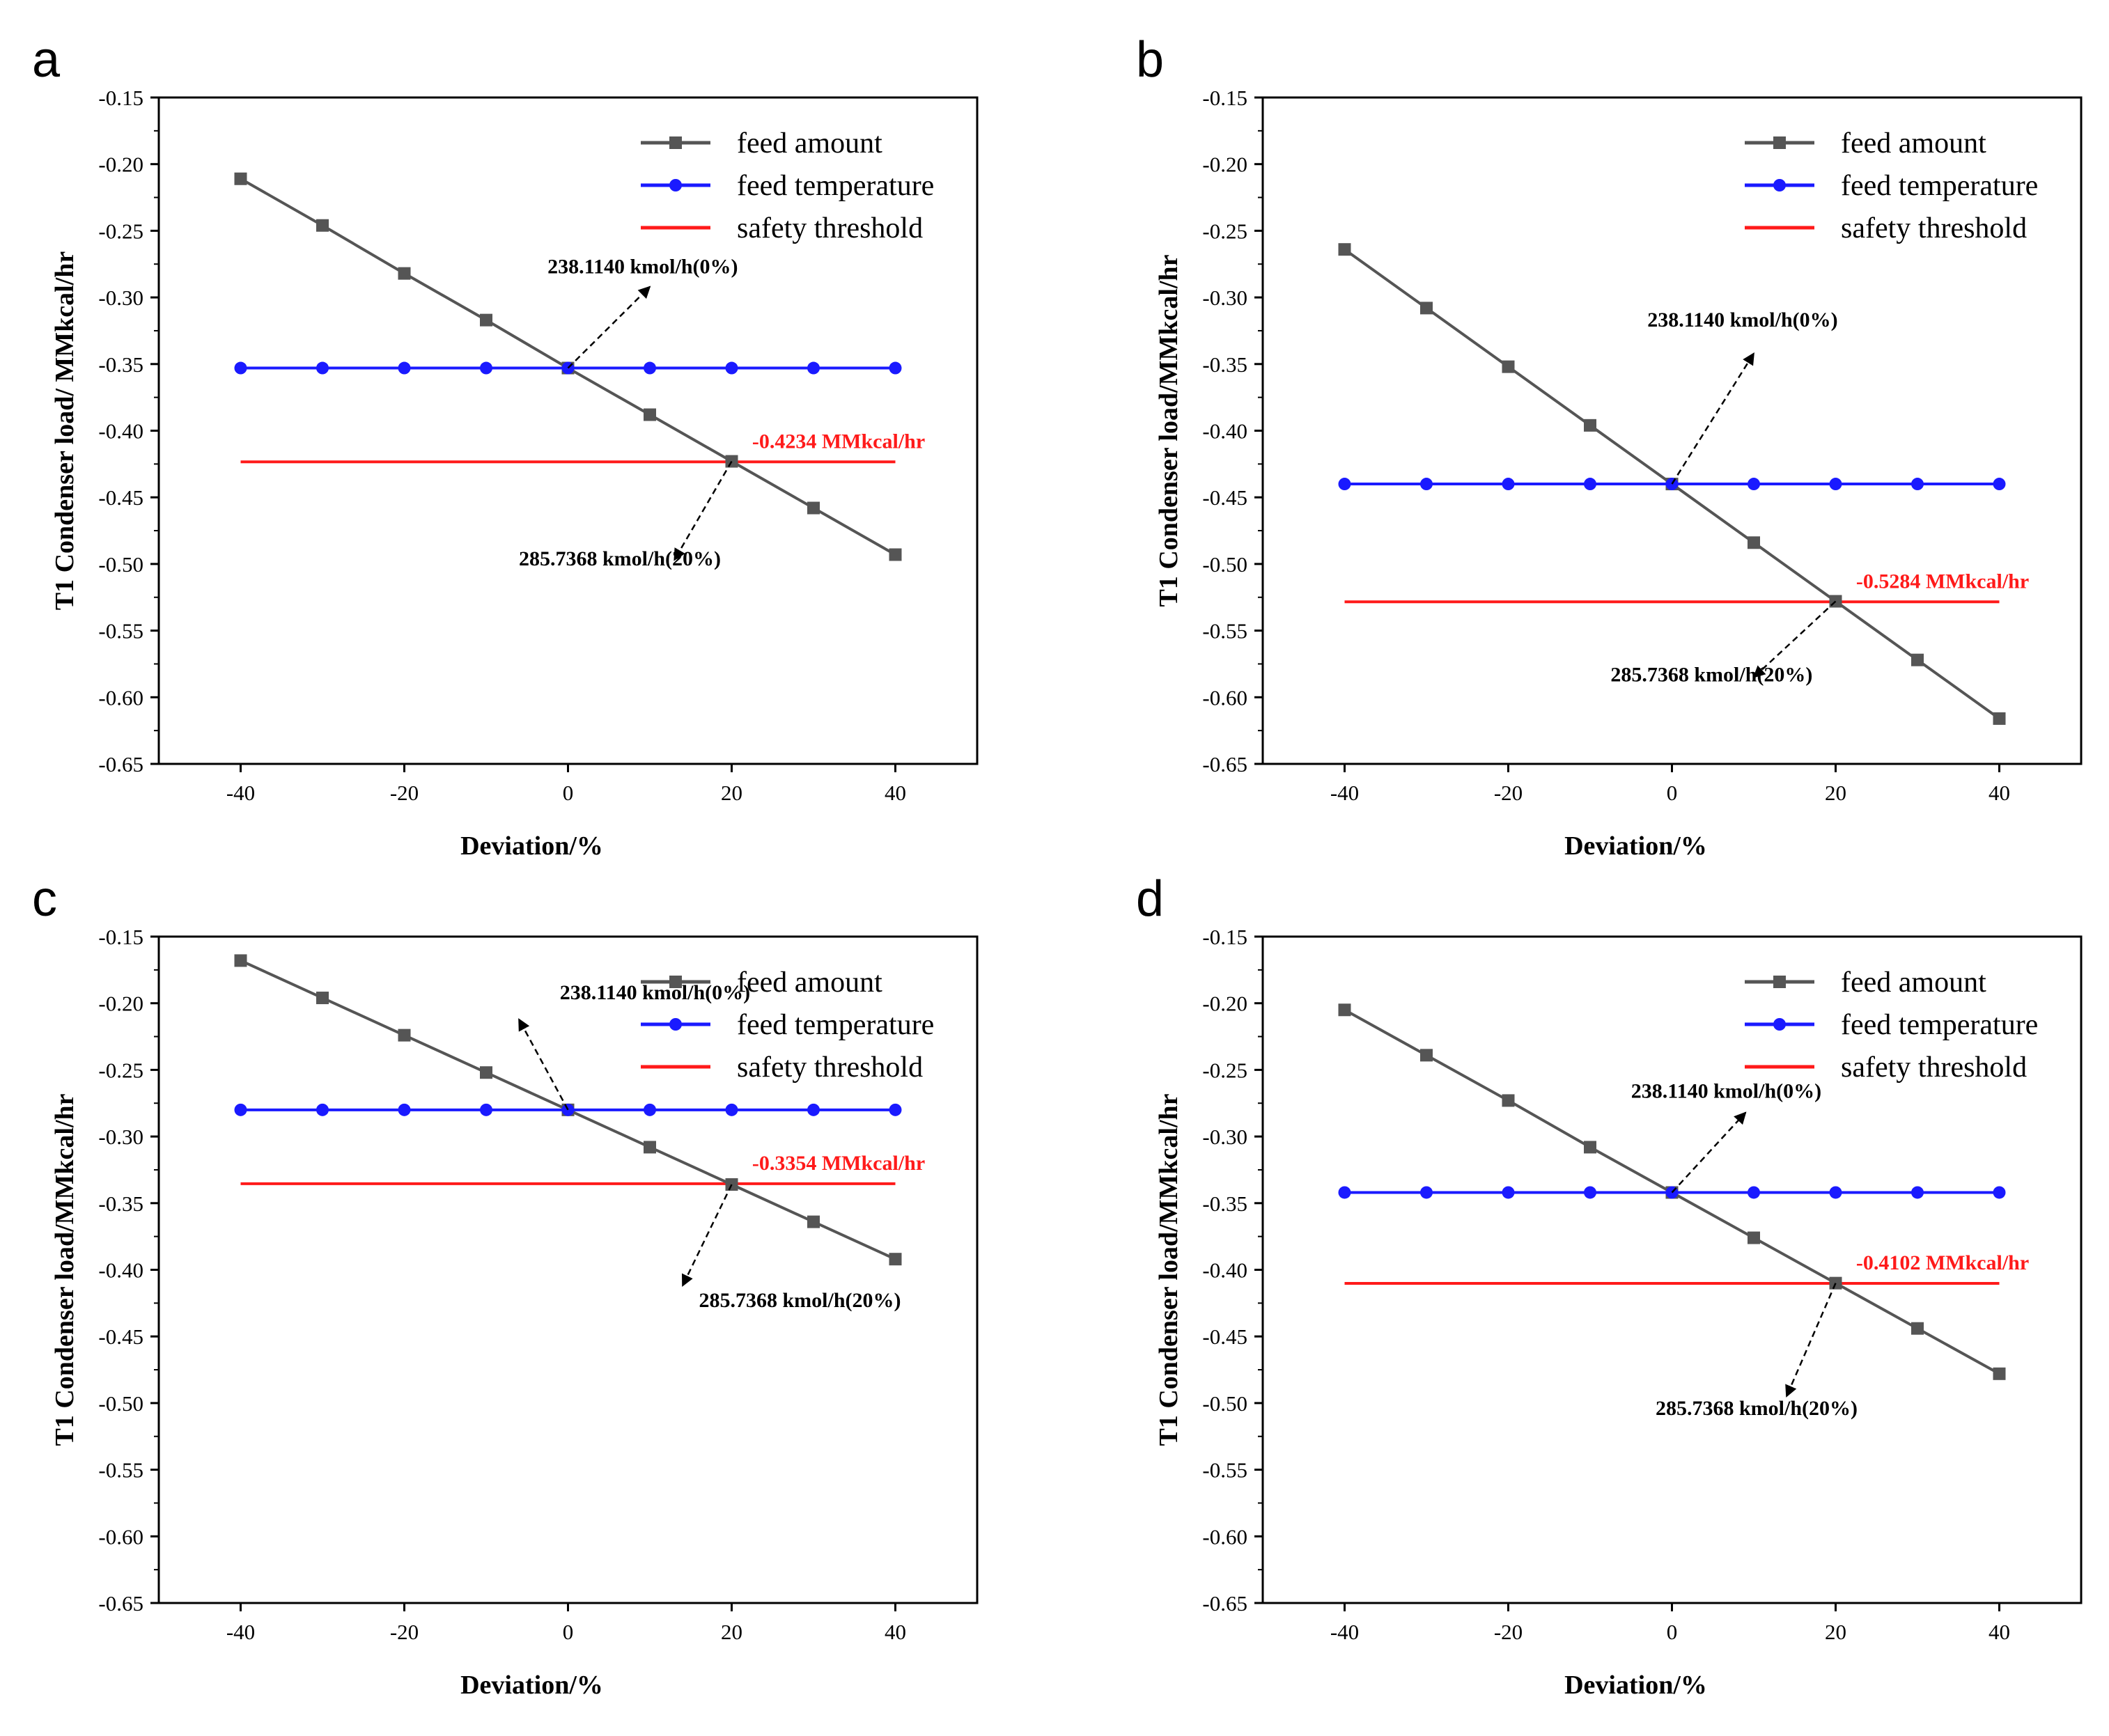 The height and width of the screenshot is (1736, 2109). Describe the element at coordinates (404, 793) in the screenshot. I see `x-tick-label: -20` at that location.